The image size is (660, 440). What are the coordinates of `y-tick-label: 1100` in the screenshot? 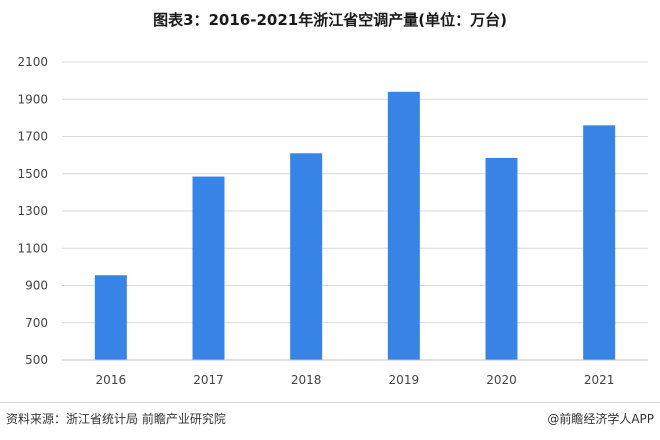 It's located at (32, 248).